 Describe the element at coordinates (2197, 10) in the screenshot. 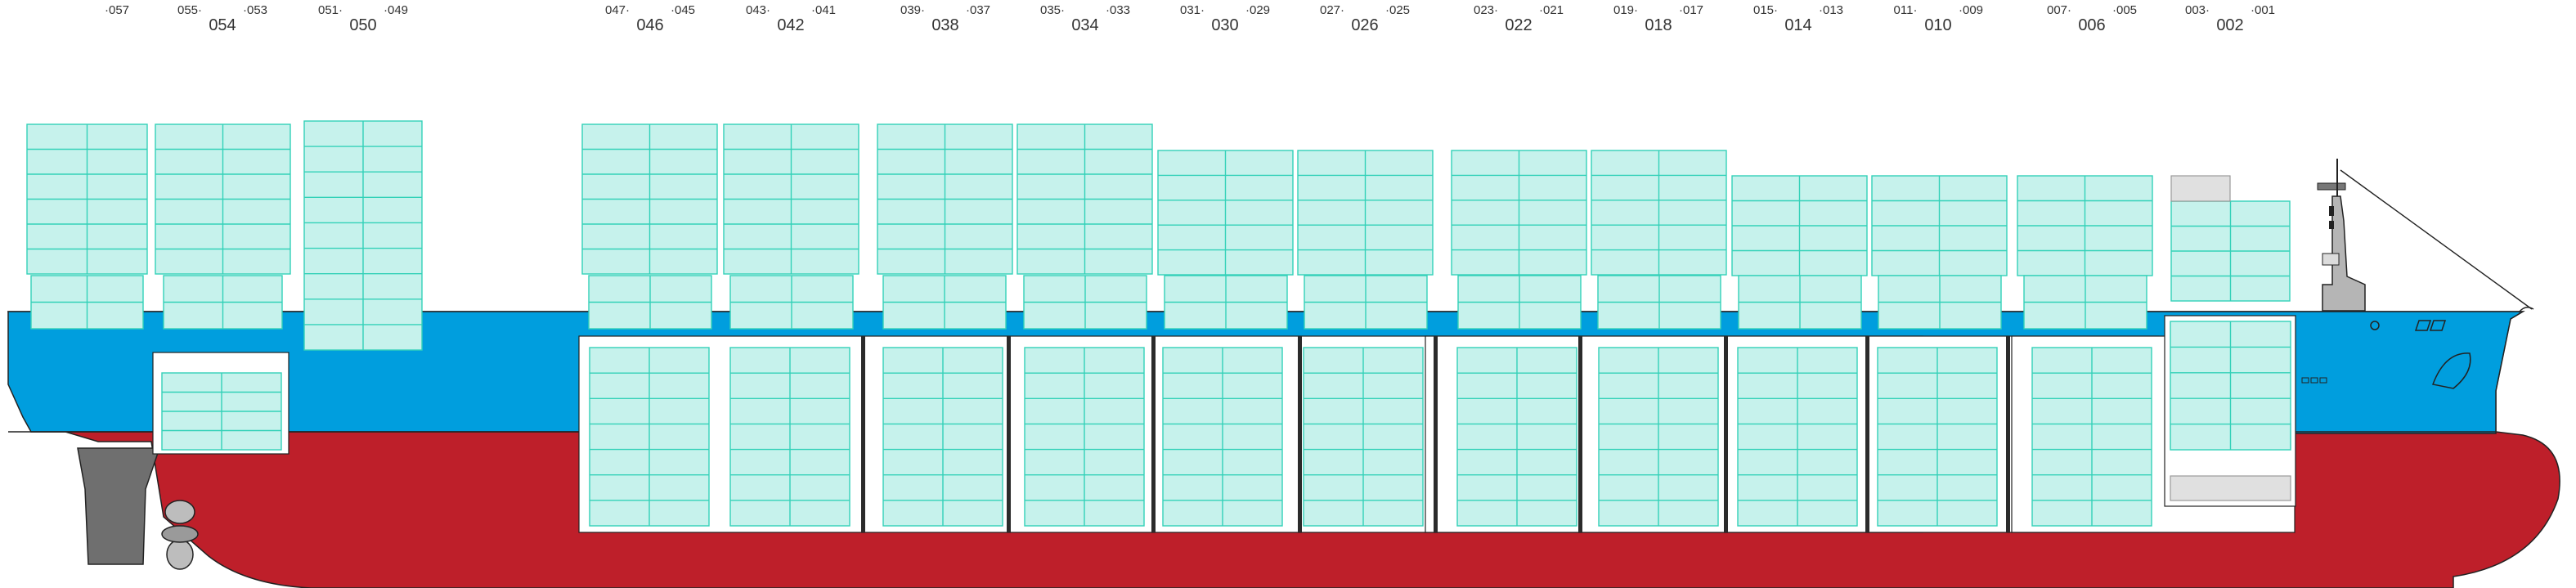

I see `bay-sub-number: 003·` at that location.